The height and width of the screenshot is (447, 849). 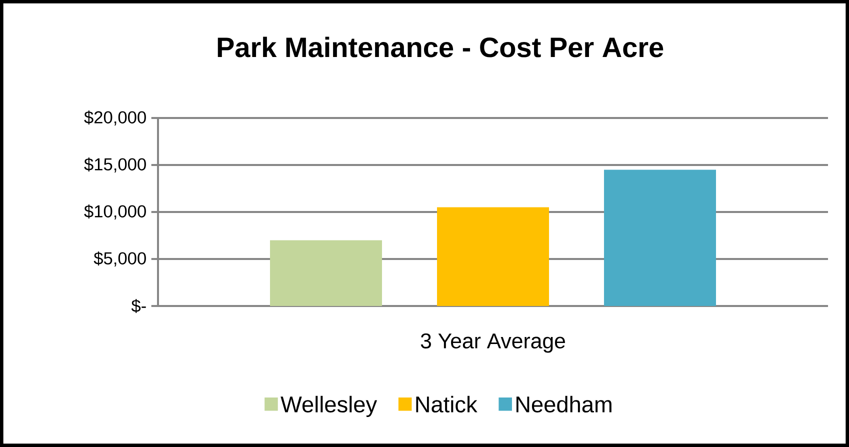 I want to click on chart-title: Park Maintenance - Cost Per Acre, so click(x=441, y=47).